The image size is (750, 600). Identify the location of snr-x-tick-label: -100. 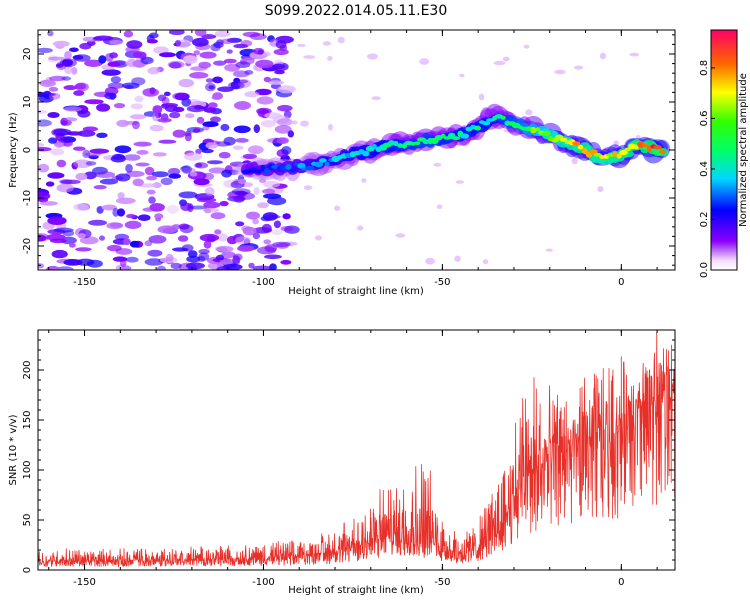
(263, 582).